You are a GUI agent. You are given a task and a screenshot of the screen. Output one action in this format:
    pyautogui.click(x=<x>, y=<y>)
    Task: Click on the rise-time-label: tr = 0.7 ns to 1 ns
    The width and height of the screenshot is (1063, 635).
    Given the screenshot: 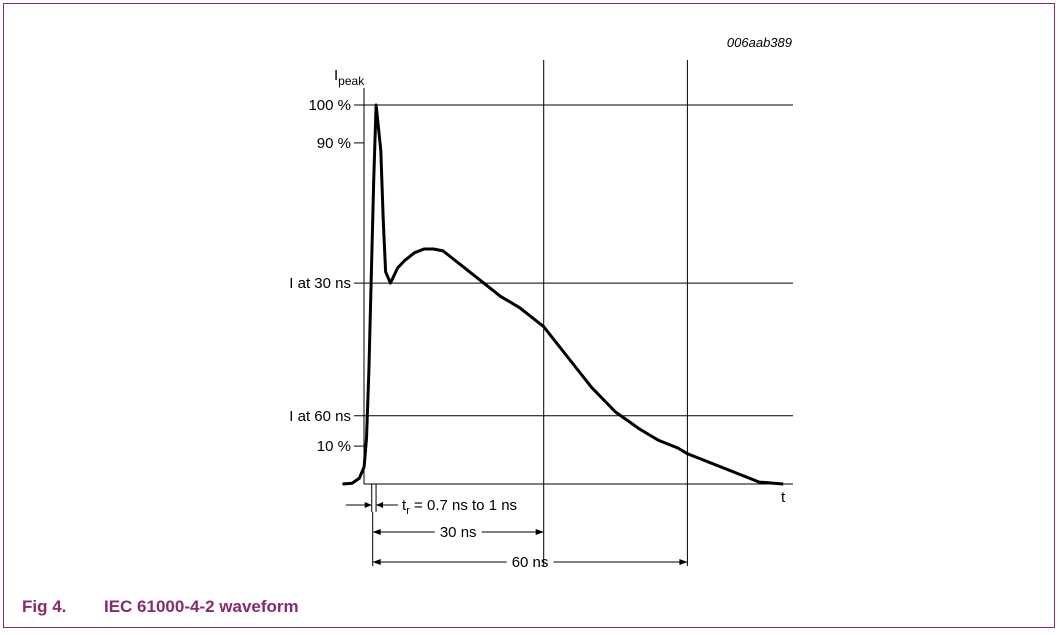 What is the action you would take?
    pyautogui.click(x=459, y=507)
    